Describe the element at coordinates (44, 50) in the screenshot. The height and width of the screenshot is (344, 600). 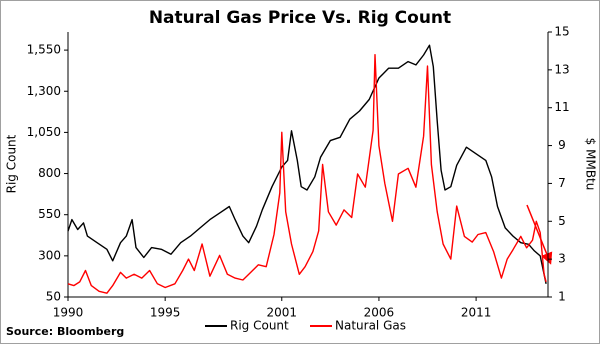
I see `y-tick-label: 1,550` at that location.